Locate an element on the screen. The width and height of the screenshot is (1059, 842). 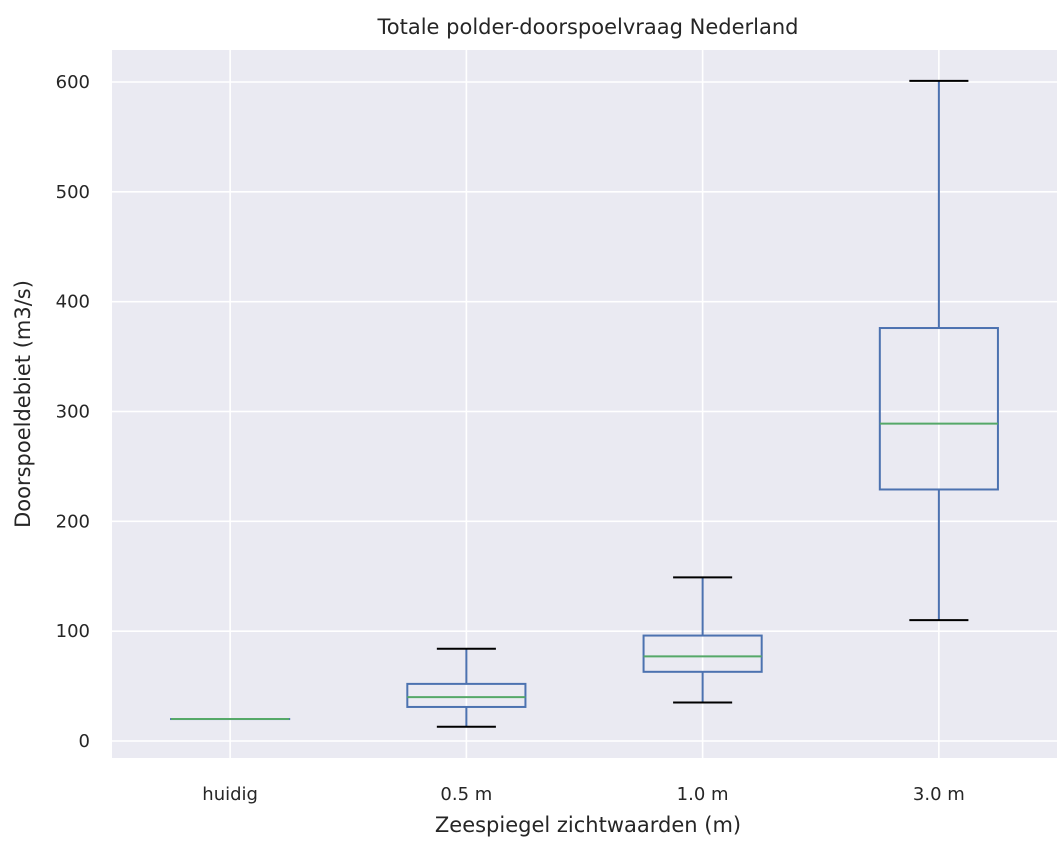
x-tick-label: 0.5 m is located at coordinates (466, 794).